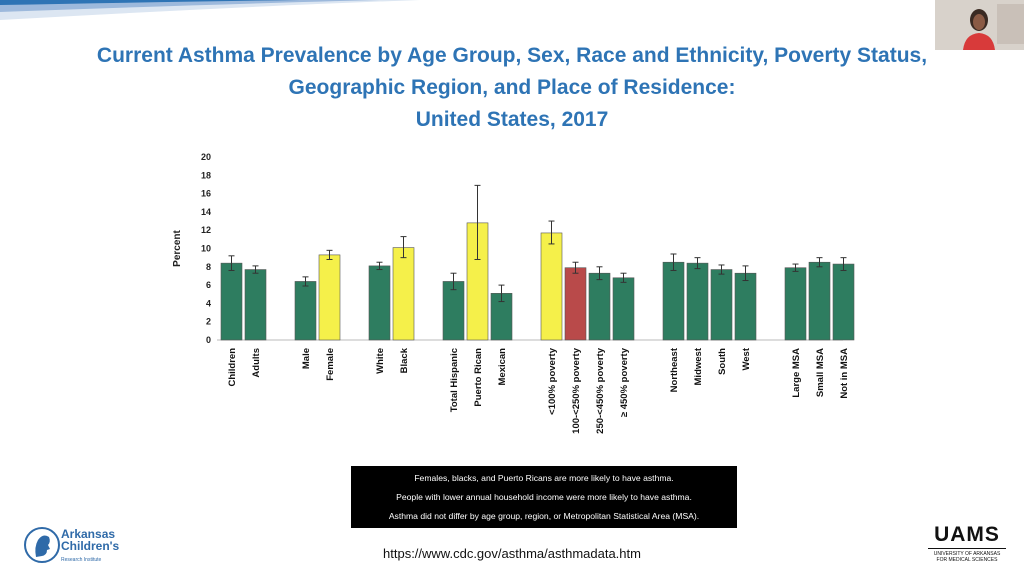 The image size is (1024, 576). What do you see at coordinates (306, 358) in the screenshot?
I see `x-tick-label: Male` at bounding box center [306, 358].